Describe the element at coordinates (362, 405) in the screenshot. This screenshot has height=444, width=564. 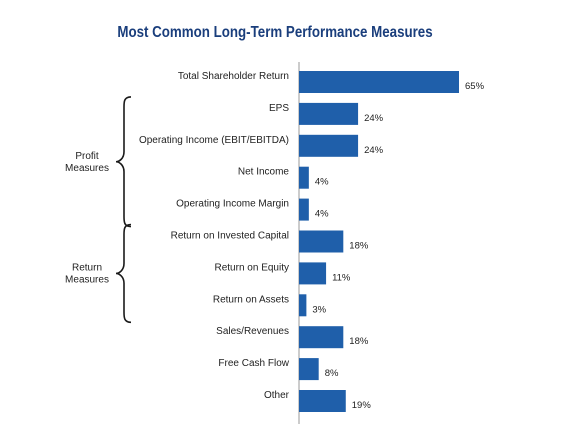
I see `value-label: 19%` at that location.